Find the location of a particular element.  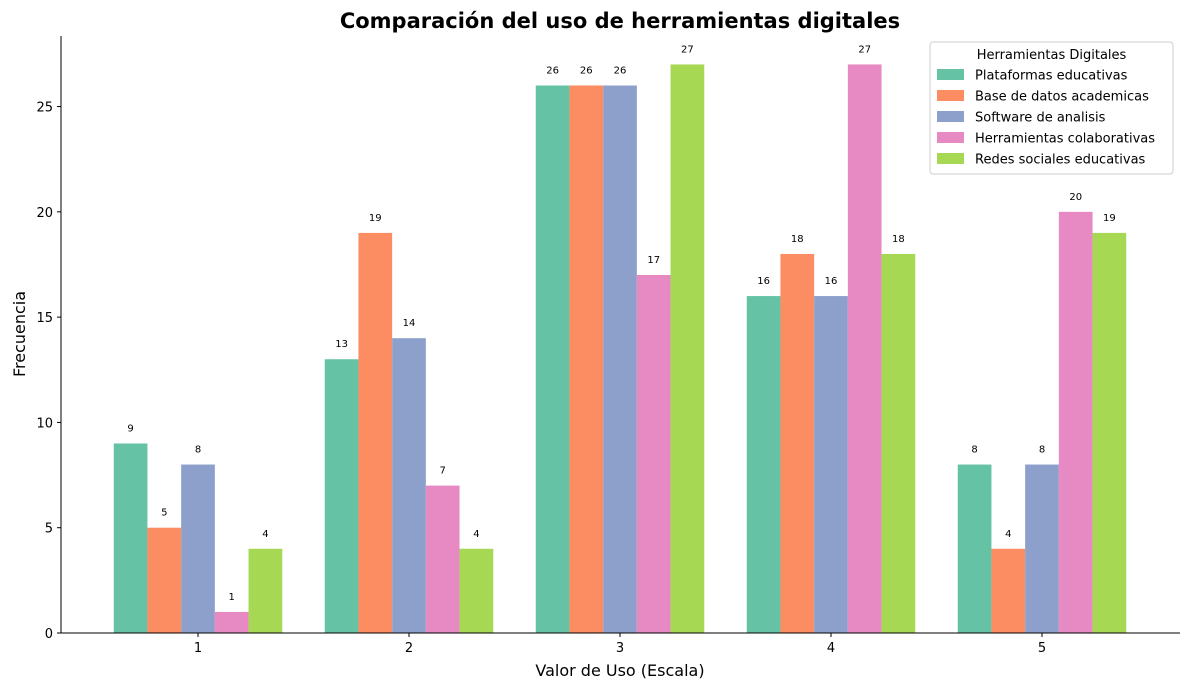

data-label-series-1-cat-3: 26 is located at coordinates (552, 70).